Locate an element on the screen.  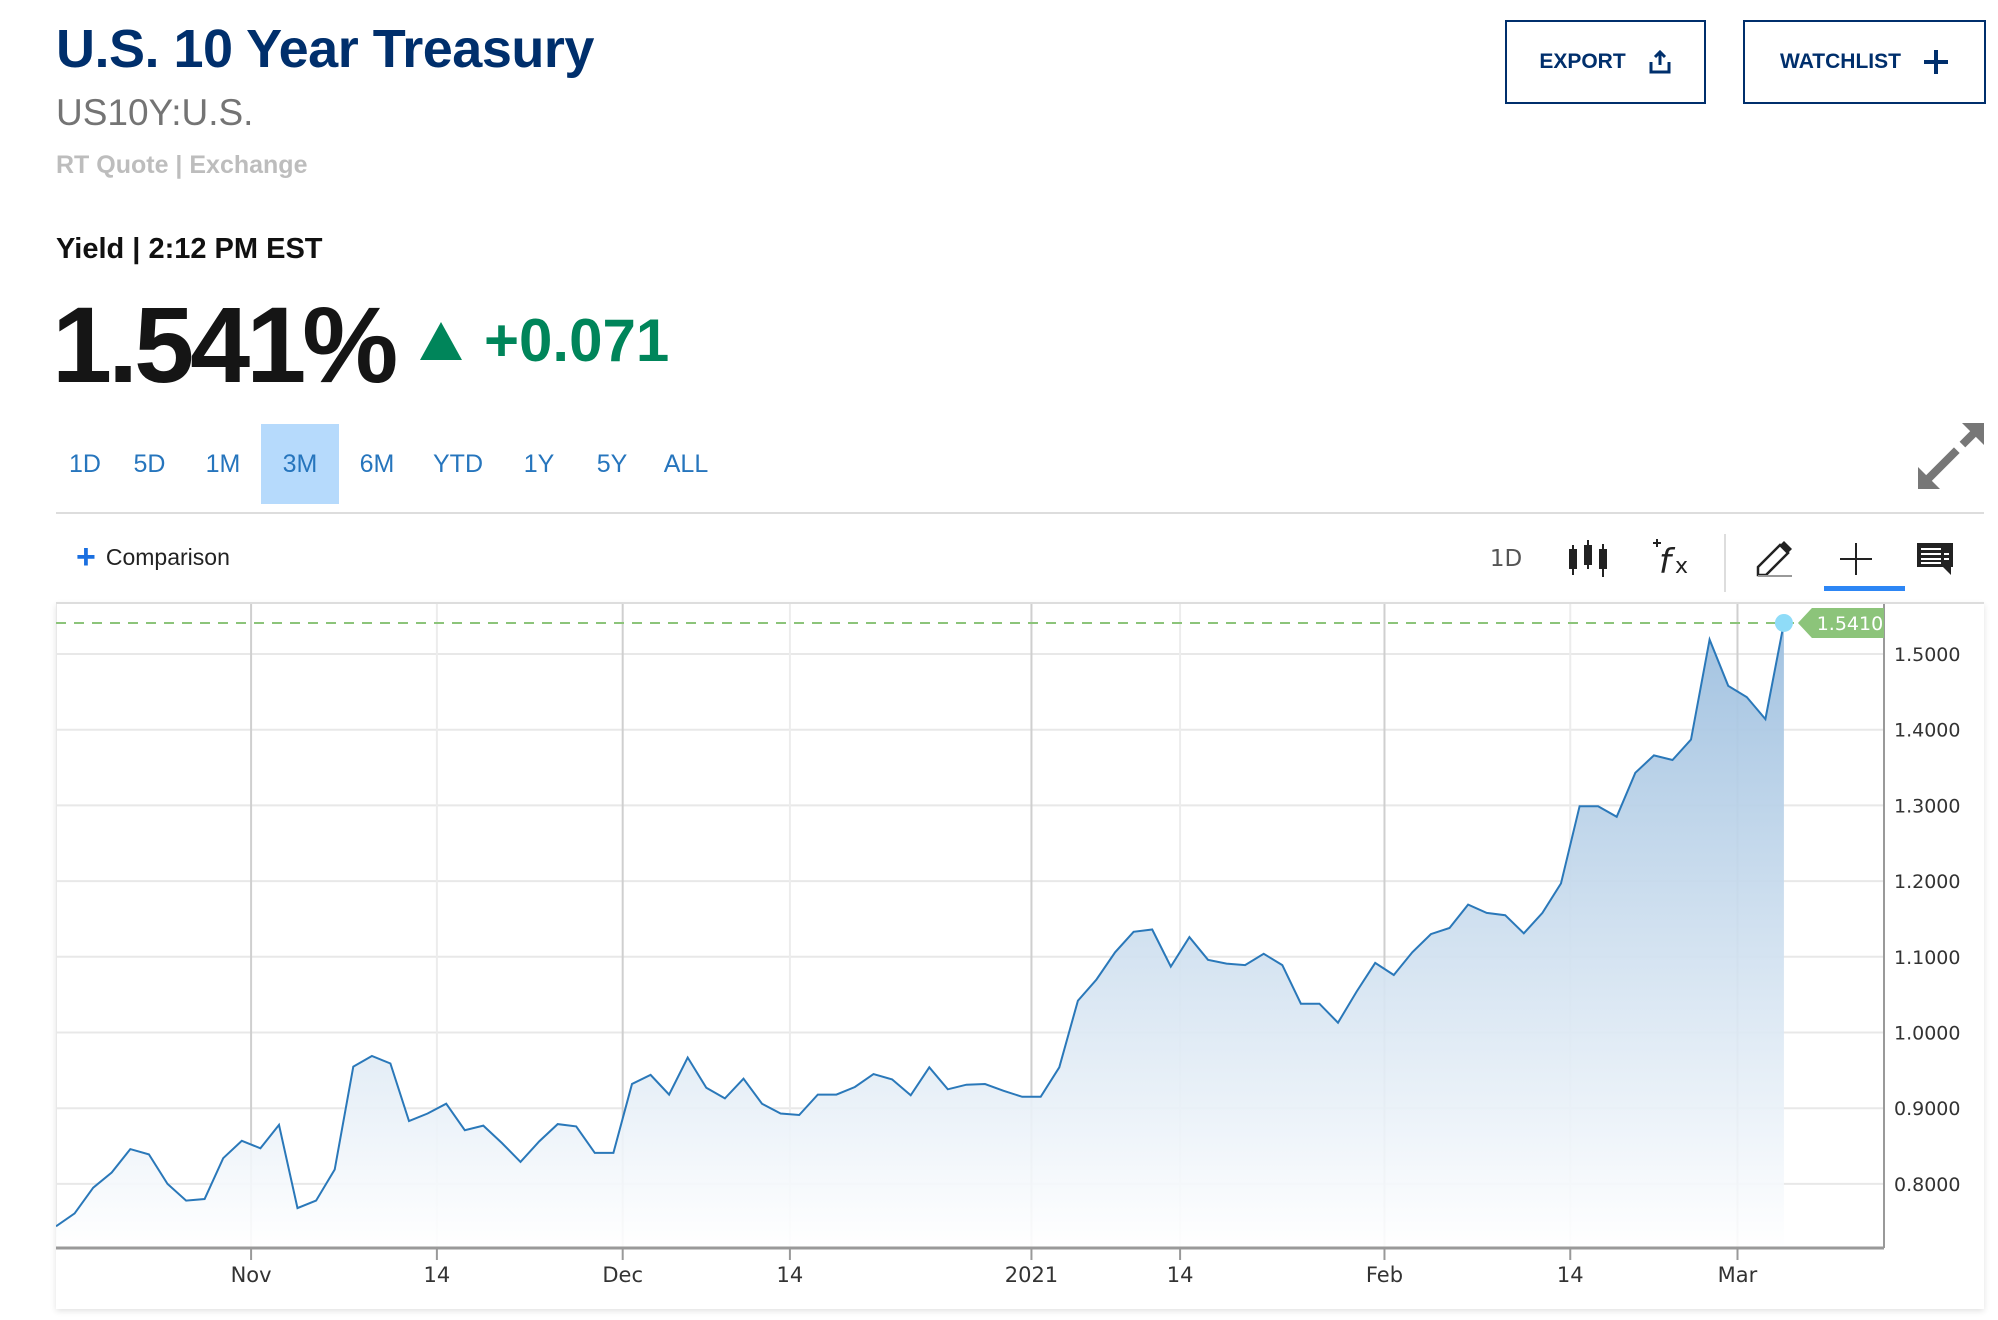
quote-source: RT Quote | Exchange is located at coordinates (182, 165).